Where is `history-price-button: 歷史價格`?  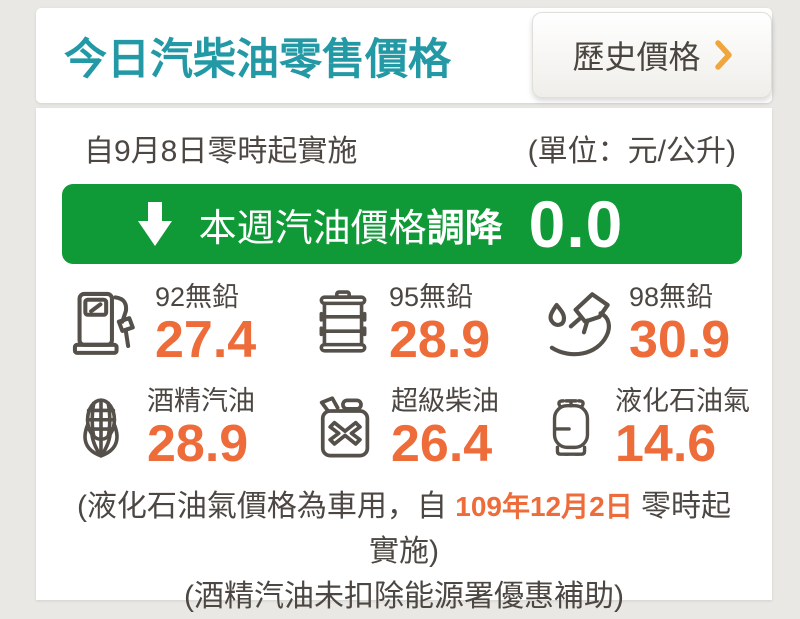 history-price-button: 歷史價格 is located at coordinates (652, 55).